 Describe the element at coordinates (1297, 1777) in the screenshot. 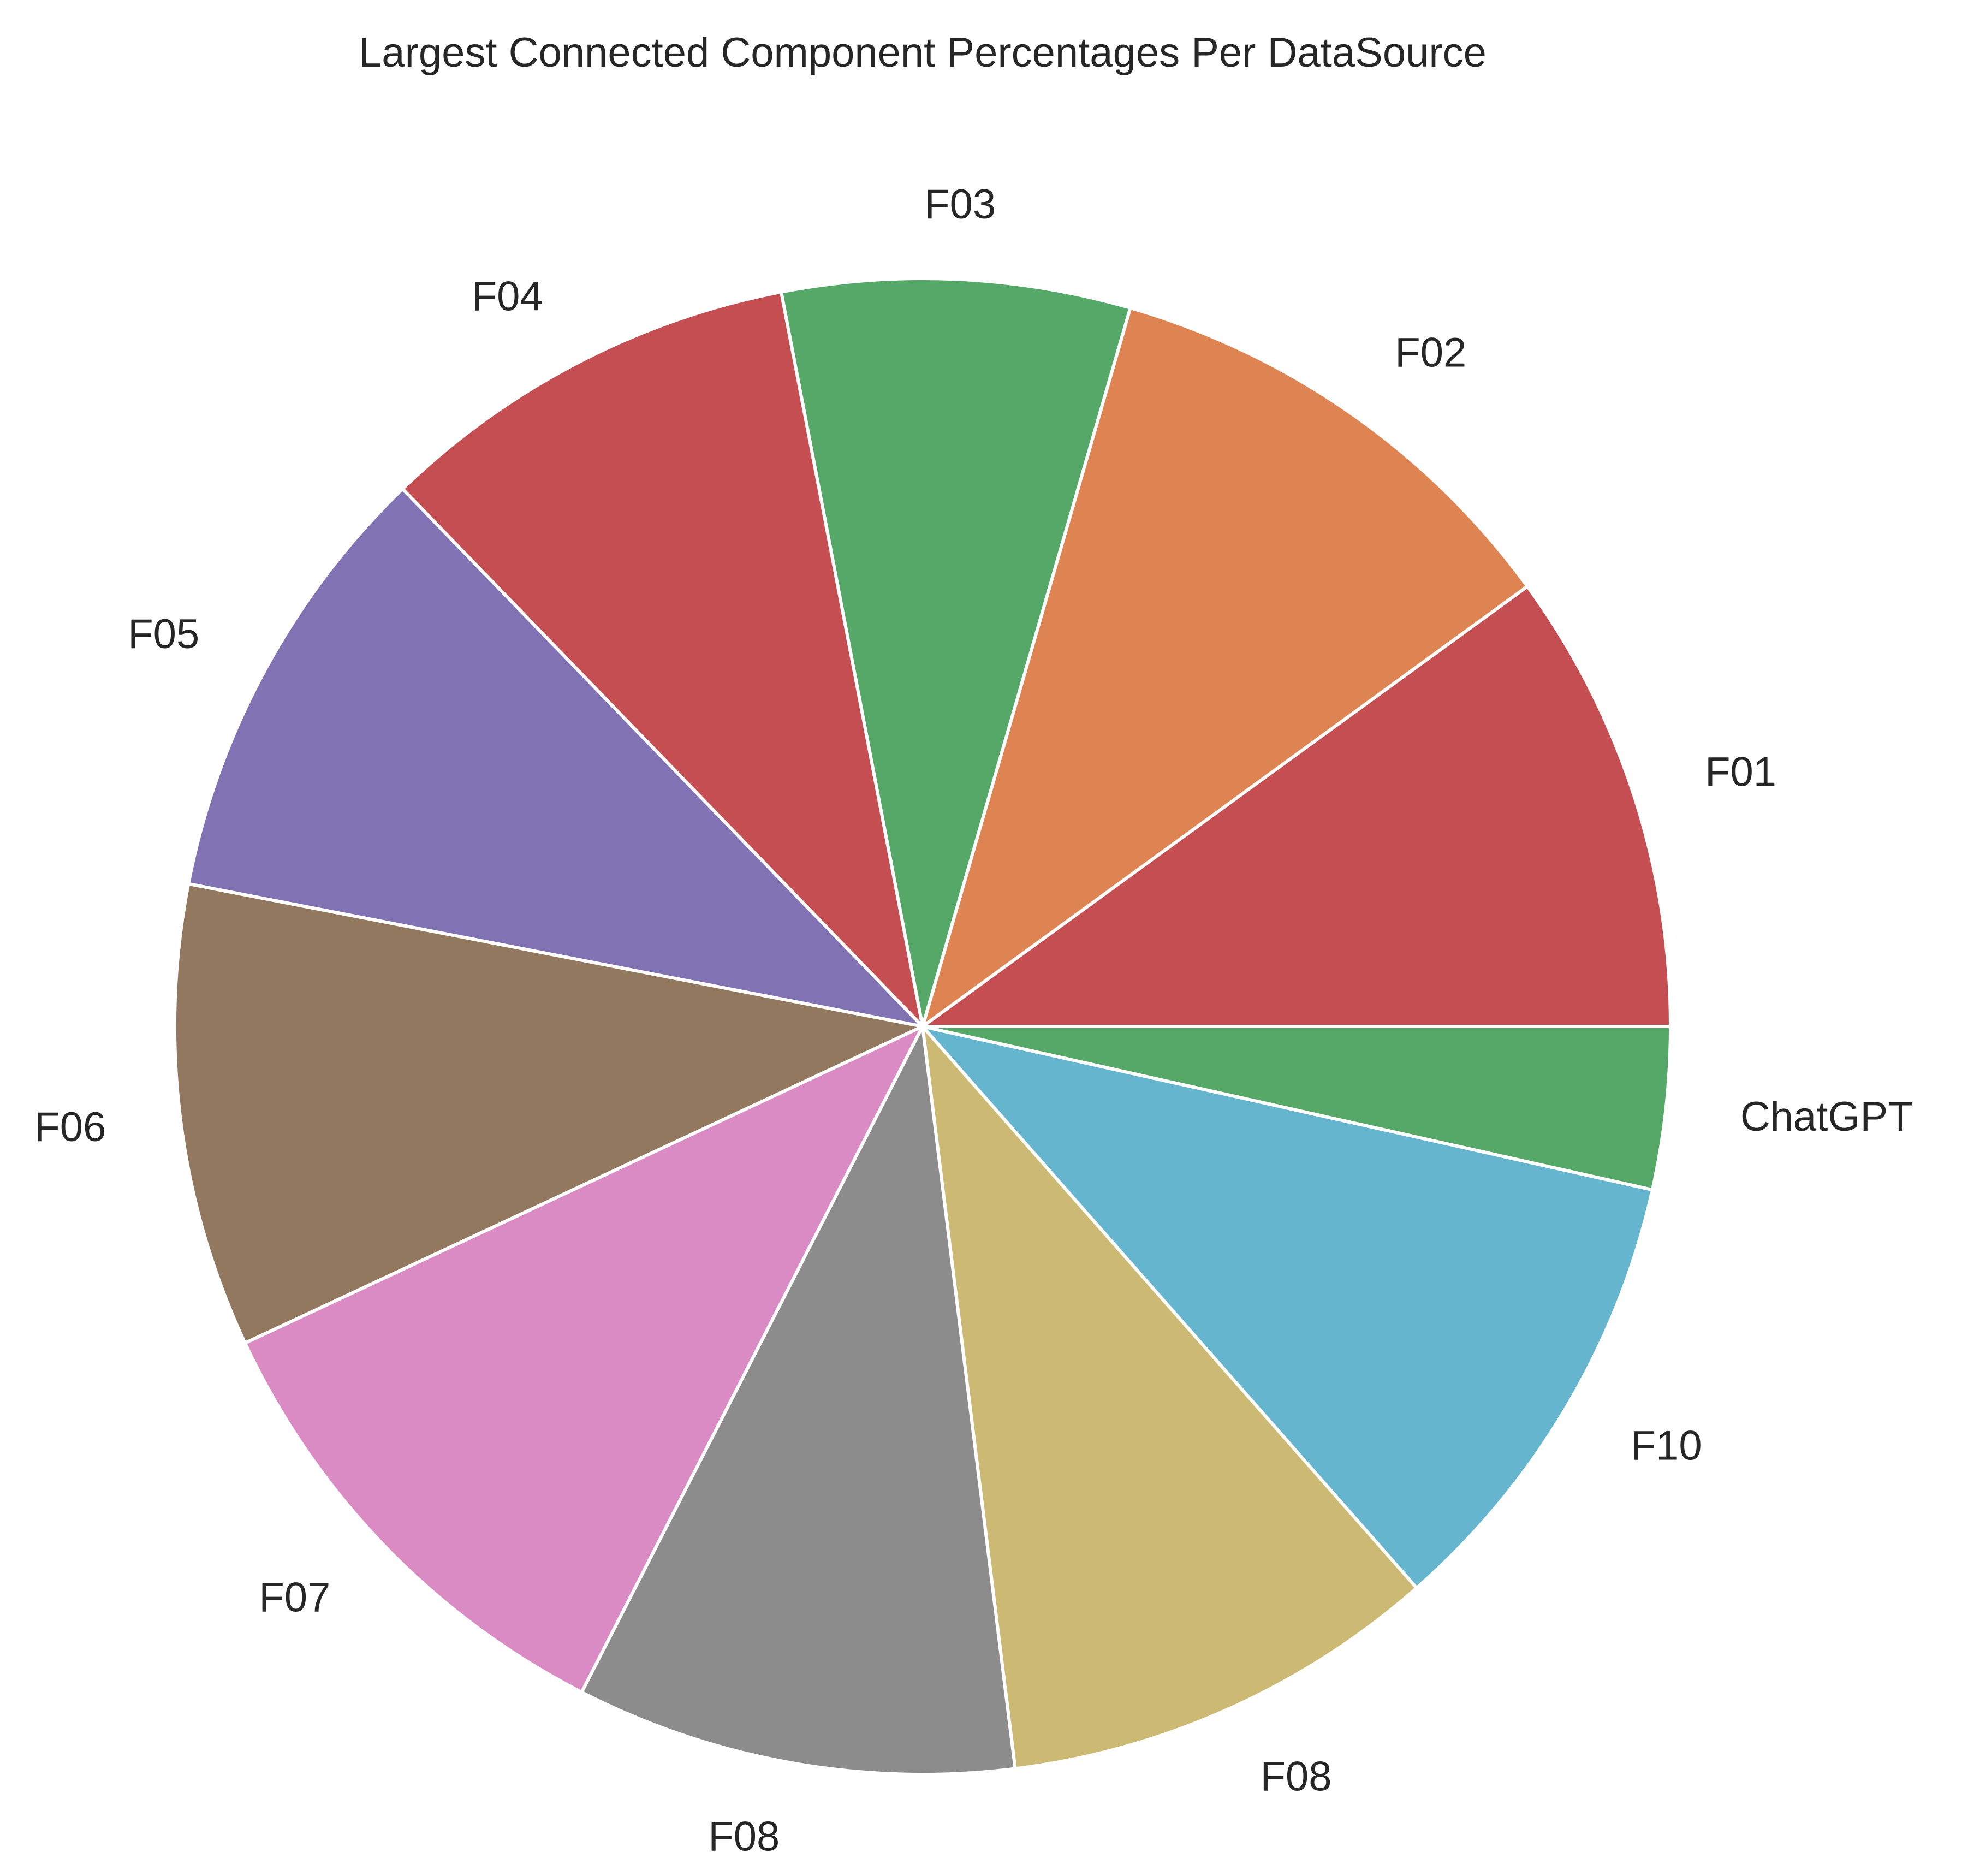

I see `pie-slice-label-8: F08` at that location.